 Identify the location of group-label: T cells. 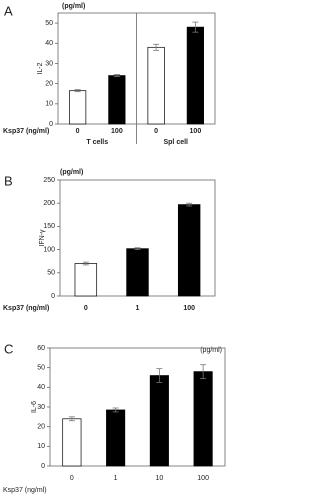
(97, 142).